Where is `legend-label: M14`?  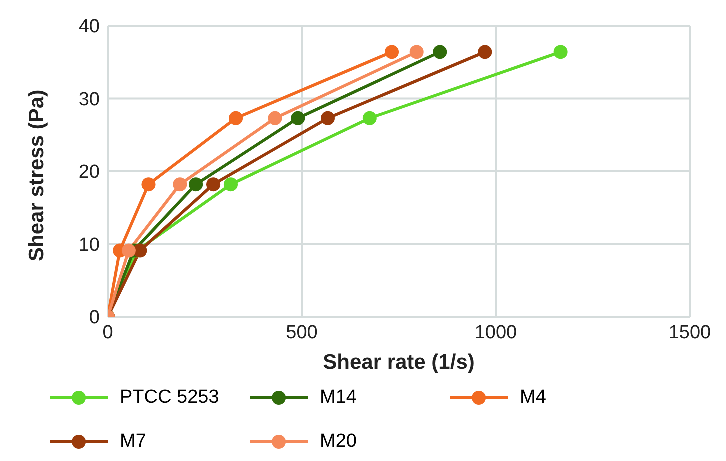 legend-label: M14 is located at coordinates (338, 398).